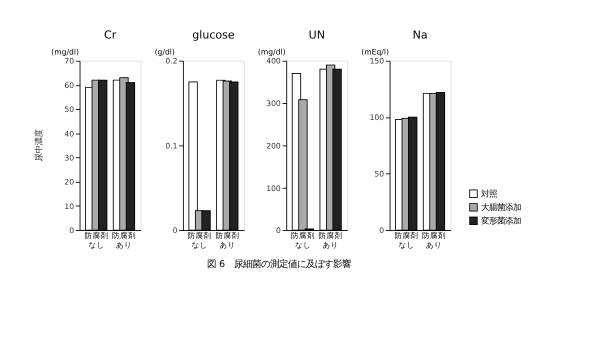 The image size is (609, 344). What do you see at coordinates (501, 207) in the screenshot?
I see `legend-label: 大腸菌添加` at bounding box center [501, 207].